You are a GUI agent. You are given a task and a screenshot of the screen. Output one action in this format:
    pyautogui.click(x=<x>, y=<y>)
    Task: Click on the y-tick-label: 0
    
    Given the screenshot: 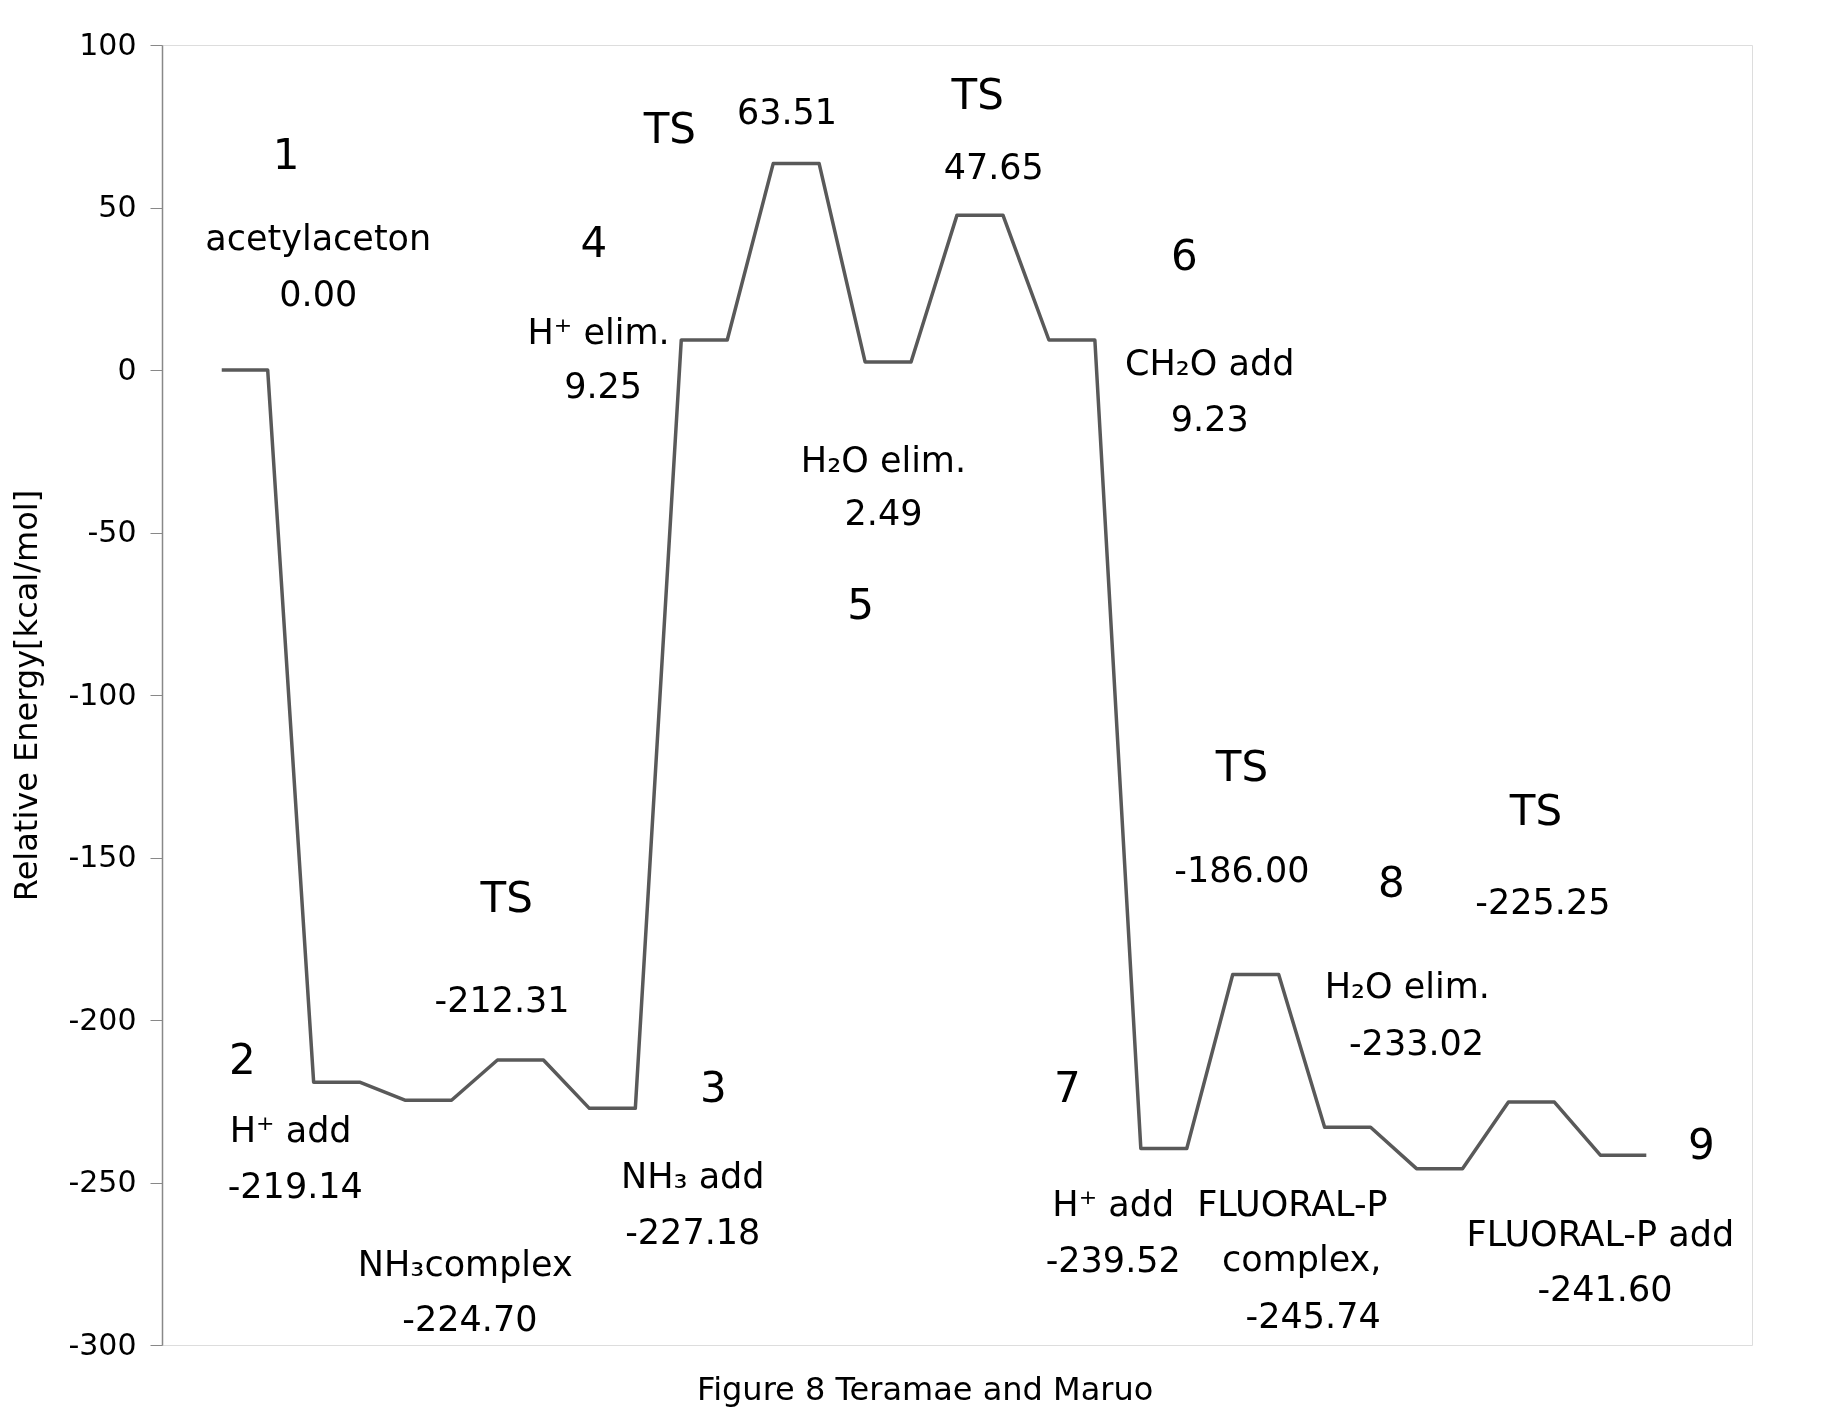 What is the action you would take?
    pyautogui.click(x=127, y=369)
    